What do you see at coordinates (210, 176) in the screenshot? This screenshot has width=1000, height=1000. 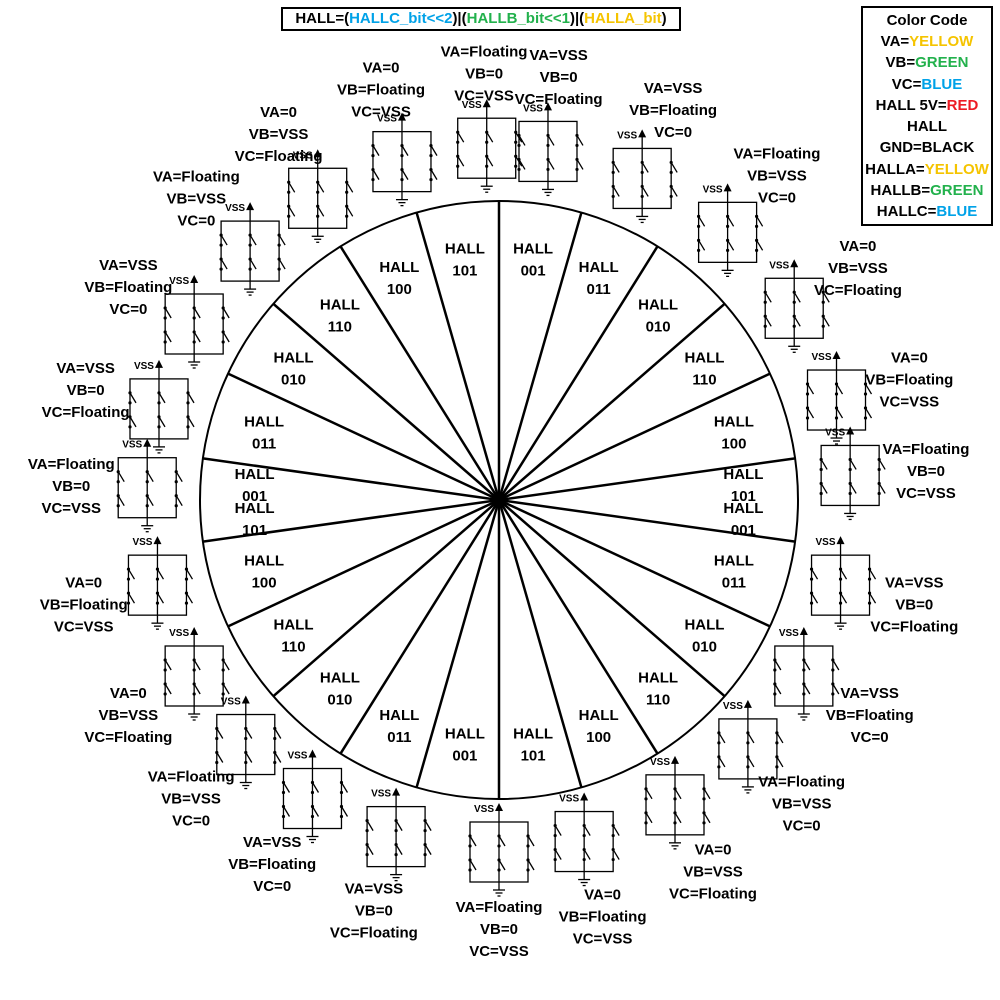 I see `phase-value: Floating` at bounding box center [210, 176].